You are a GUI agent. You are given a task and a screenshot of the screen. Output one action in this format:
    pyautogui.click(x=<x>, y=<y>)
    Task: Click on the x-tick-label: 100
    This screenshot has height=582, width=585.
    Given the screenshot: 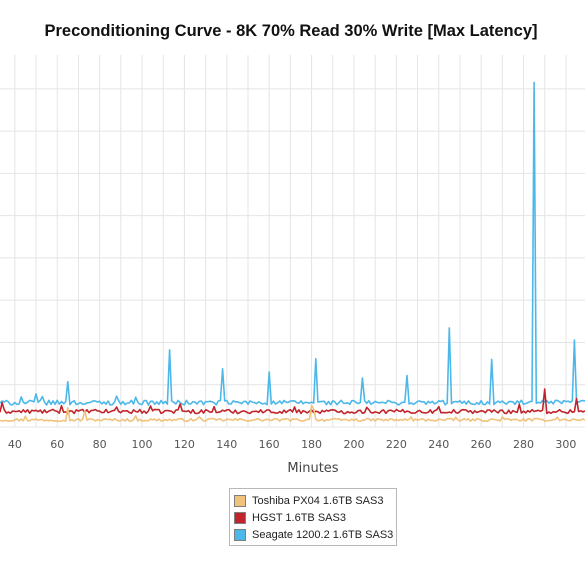 What is the action you would take?
    pyautogui.click(x=142, y=444)
    